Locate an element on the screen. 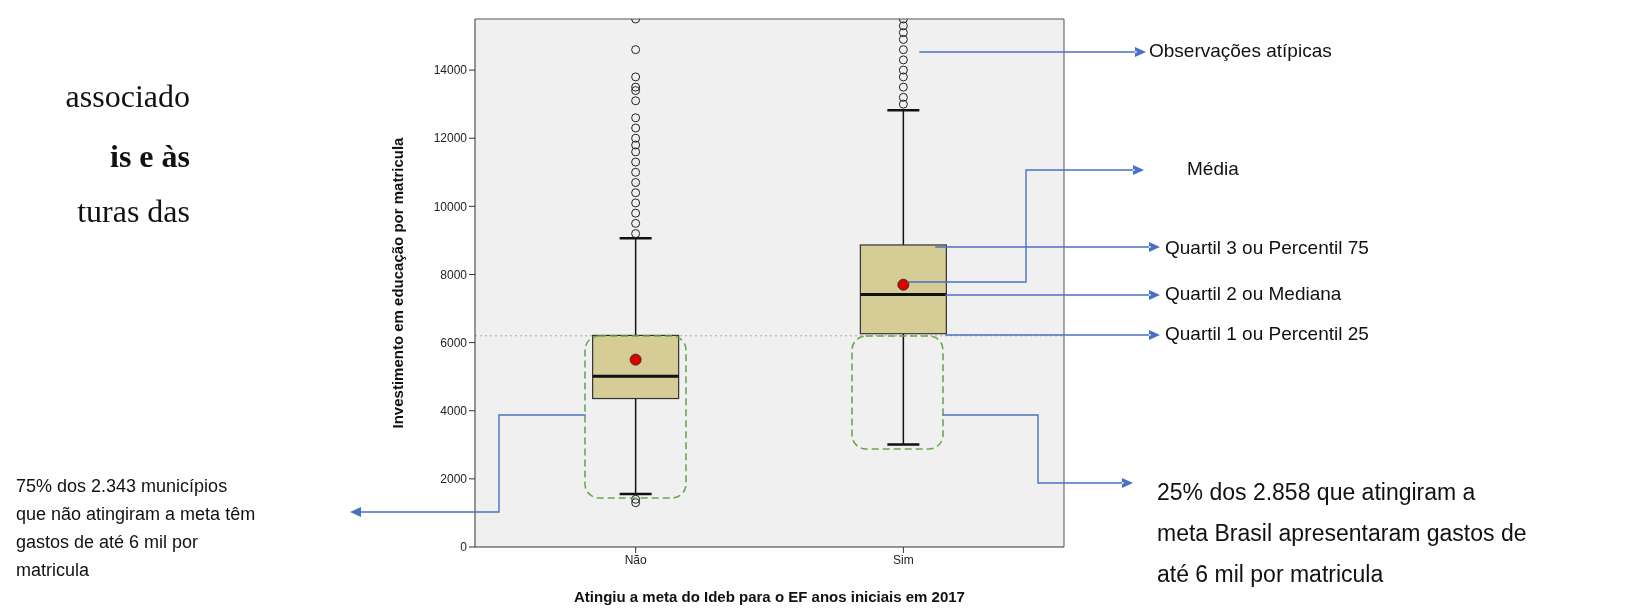 This screenshot has height=610, width=1638. y-tick-label: 2000 is located at coordinates (454, 479).